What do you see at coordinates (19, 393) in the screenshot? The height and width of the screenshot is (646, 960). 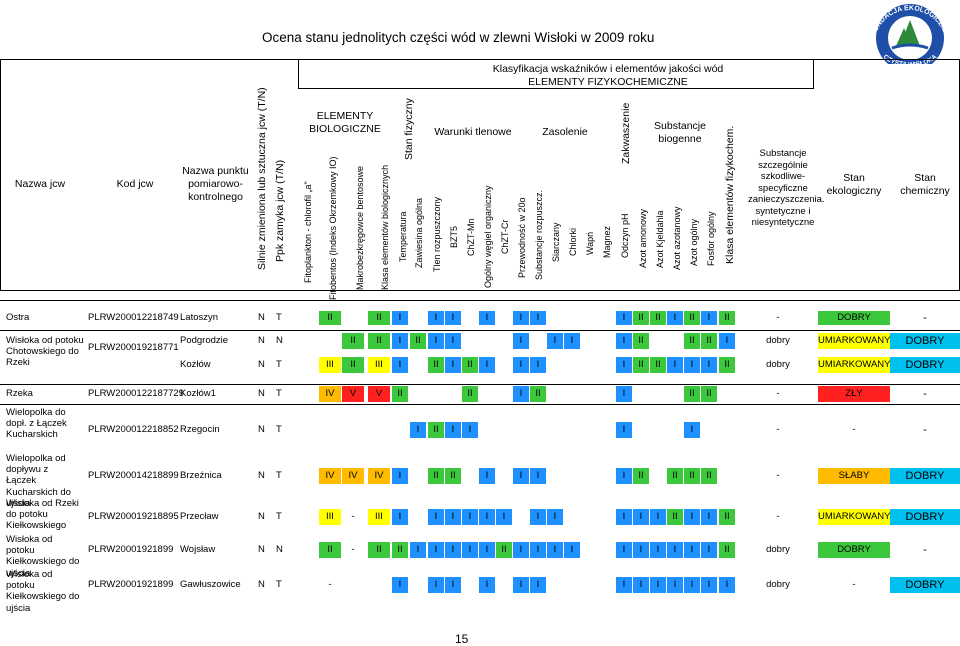 I see `row-nazwa: Rzeka` at bounding box center [19, 393].